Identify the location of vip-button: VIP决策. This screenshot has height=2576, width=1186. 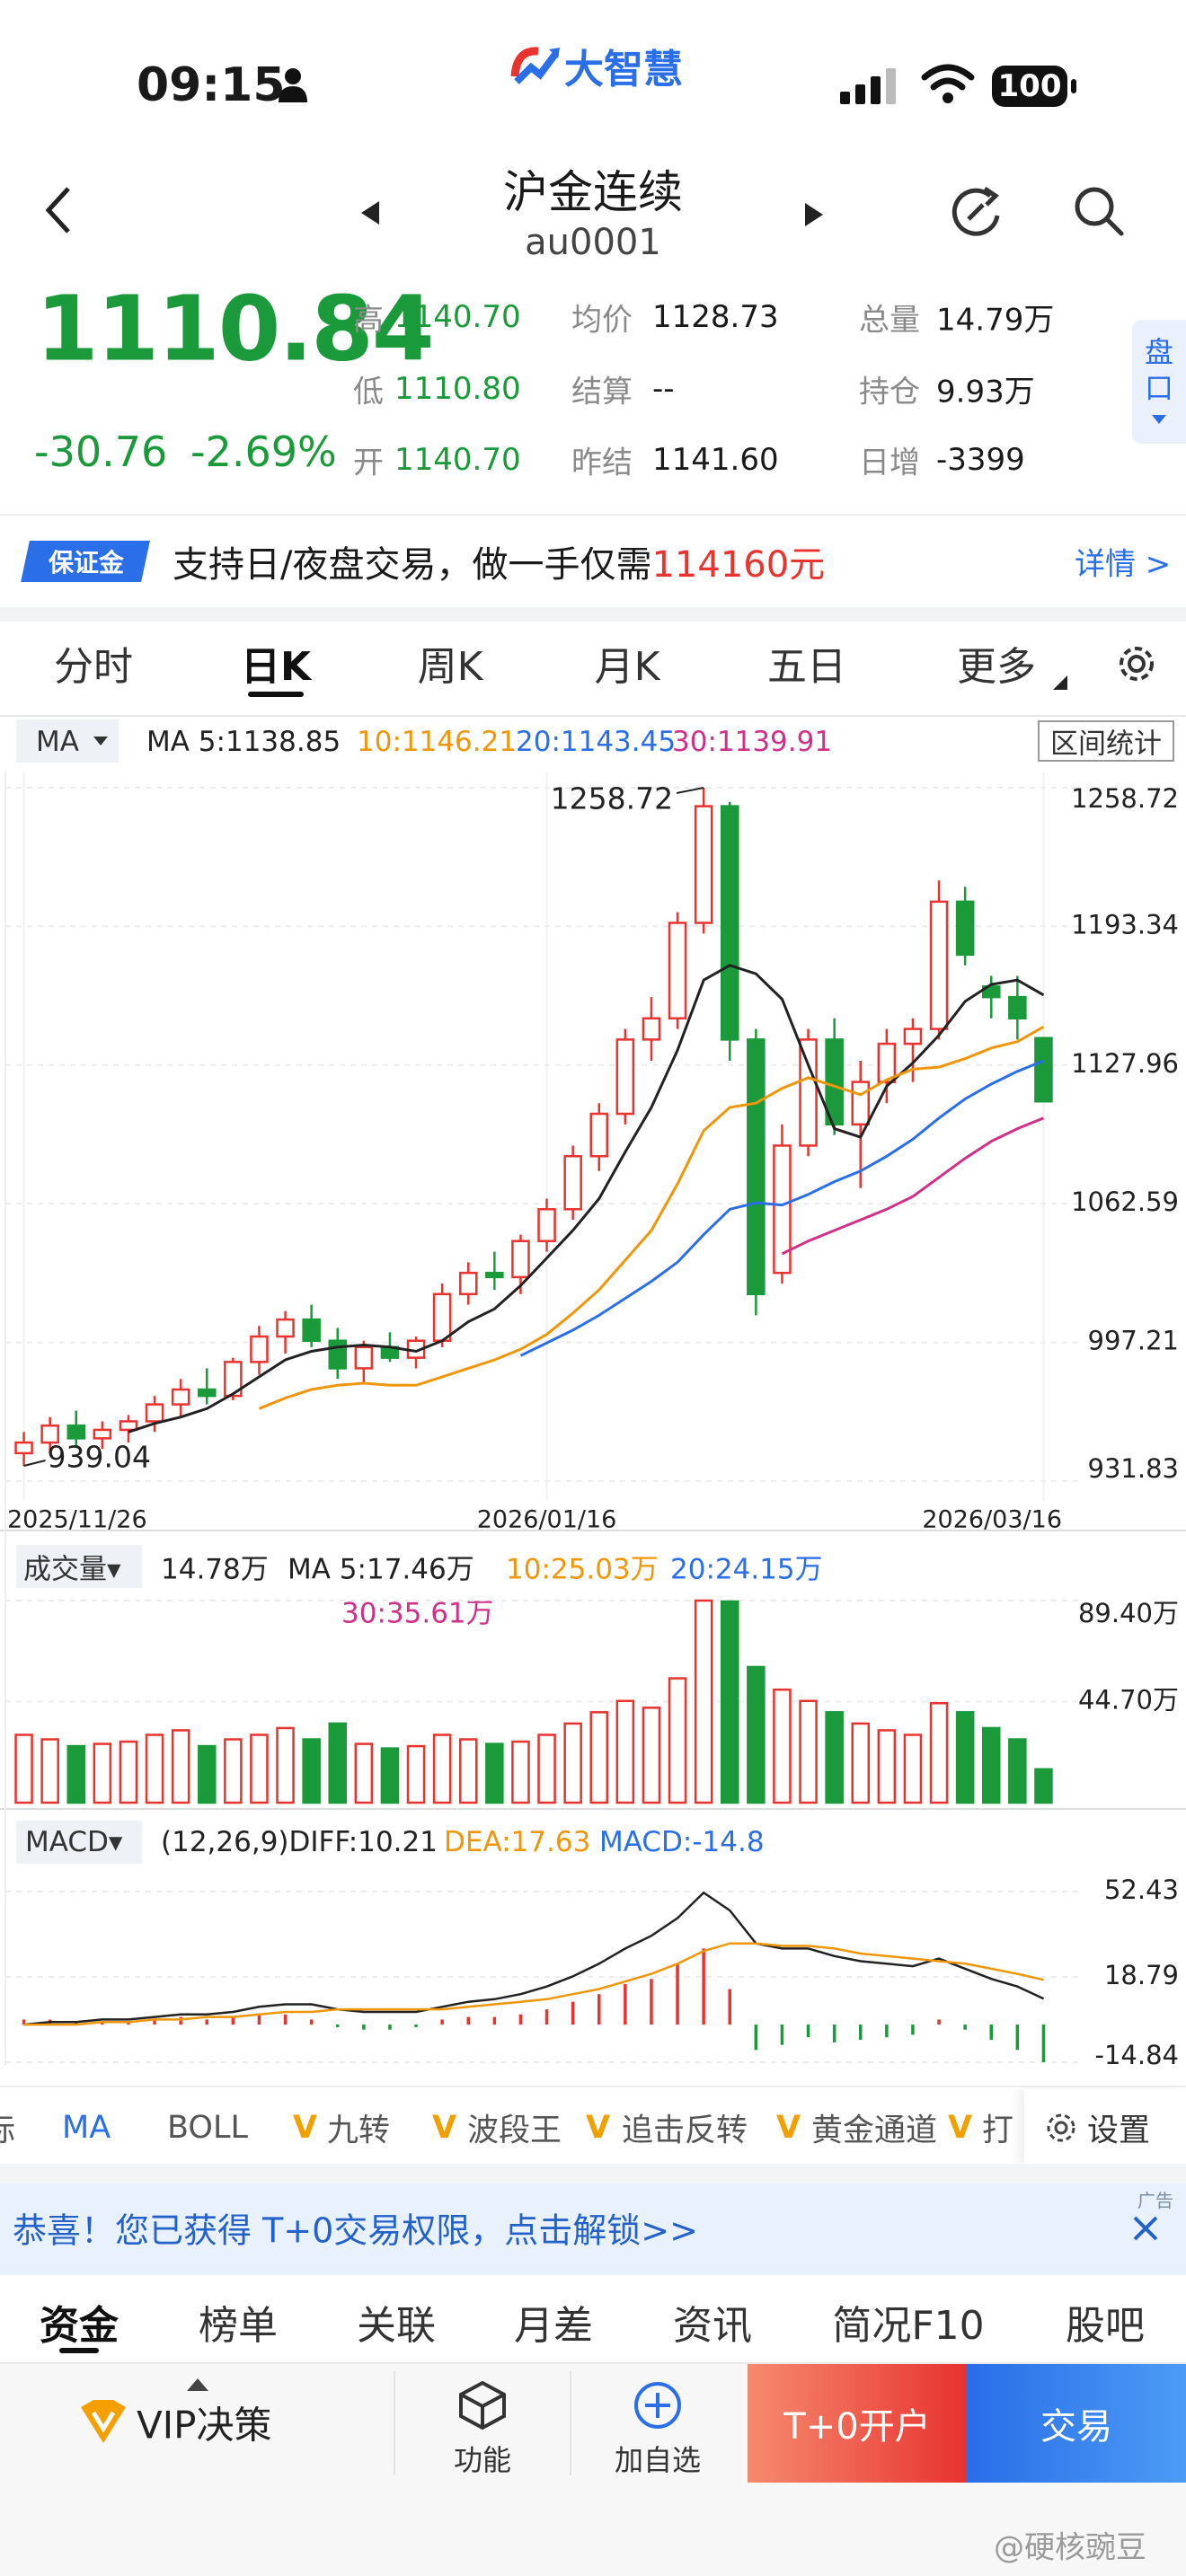
(204, 2425).